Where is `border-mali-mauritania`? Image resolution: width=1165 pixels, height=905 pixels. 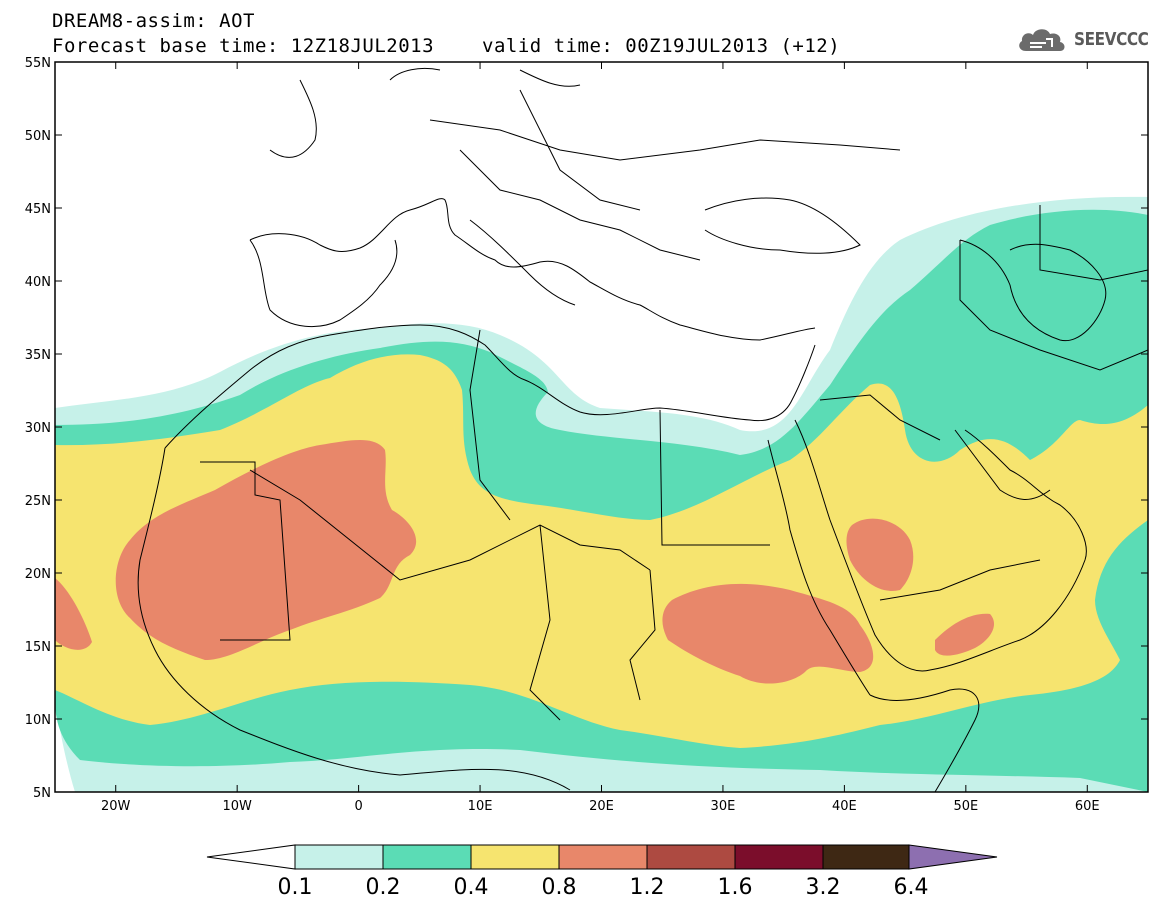
border-mali-mauritania is located at coordinates (245, 551).